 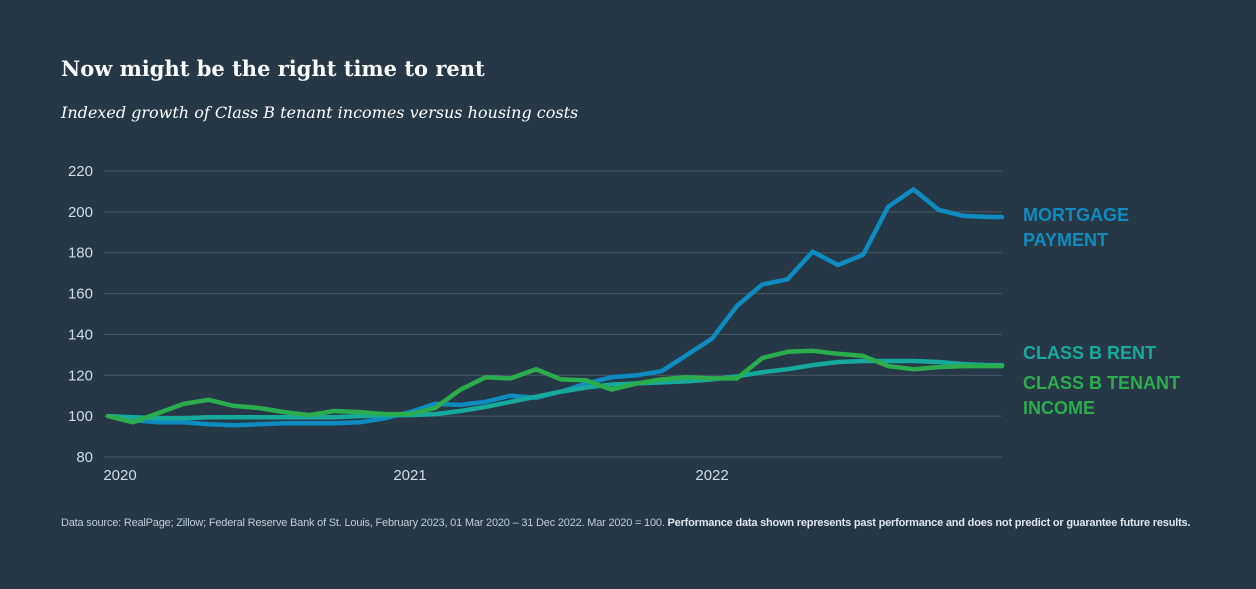 What do you see at coordinates (80, 416) in the screenshot?
I see `y-tick-label: 100` at bounding box center [80, 416].